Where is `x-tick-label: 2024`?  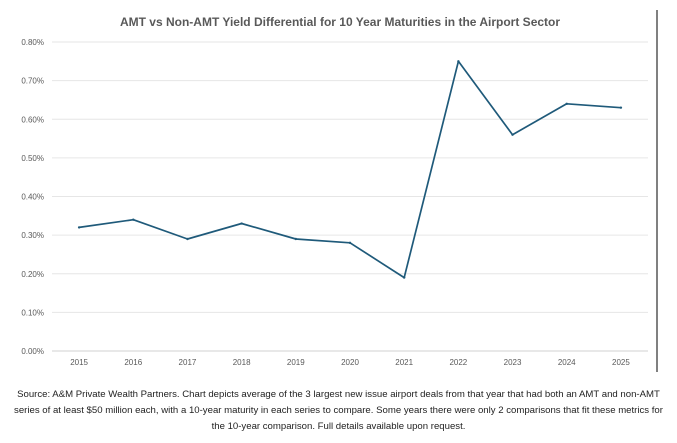
x-tick-label: 2024 is located at coordinates (567, 362).